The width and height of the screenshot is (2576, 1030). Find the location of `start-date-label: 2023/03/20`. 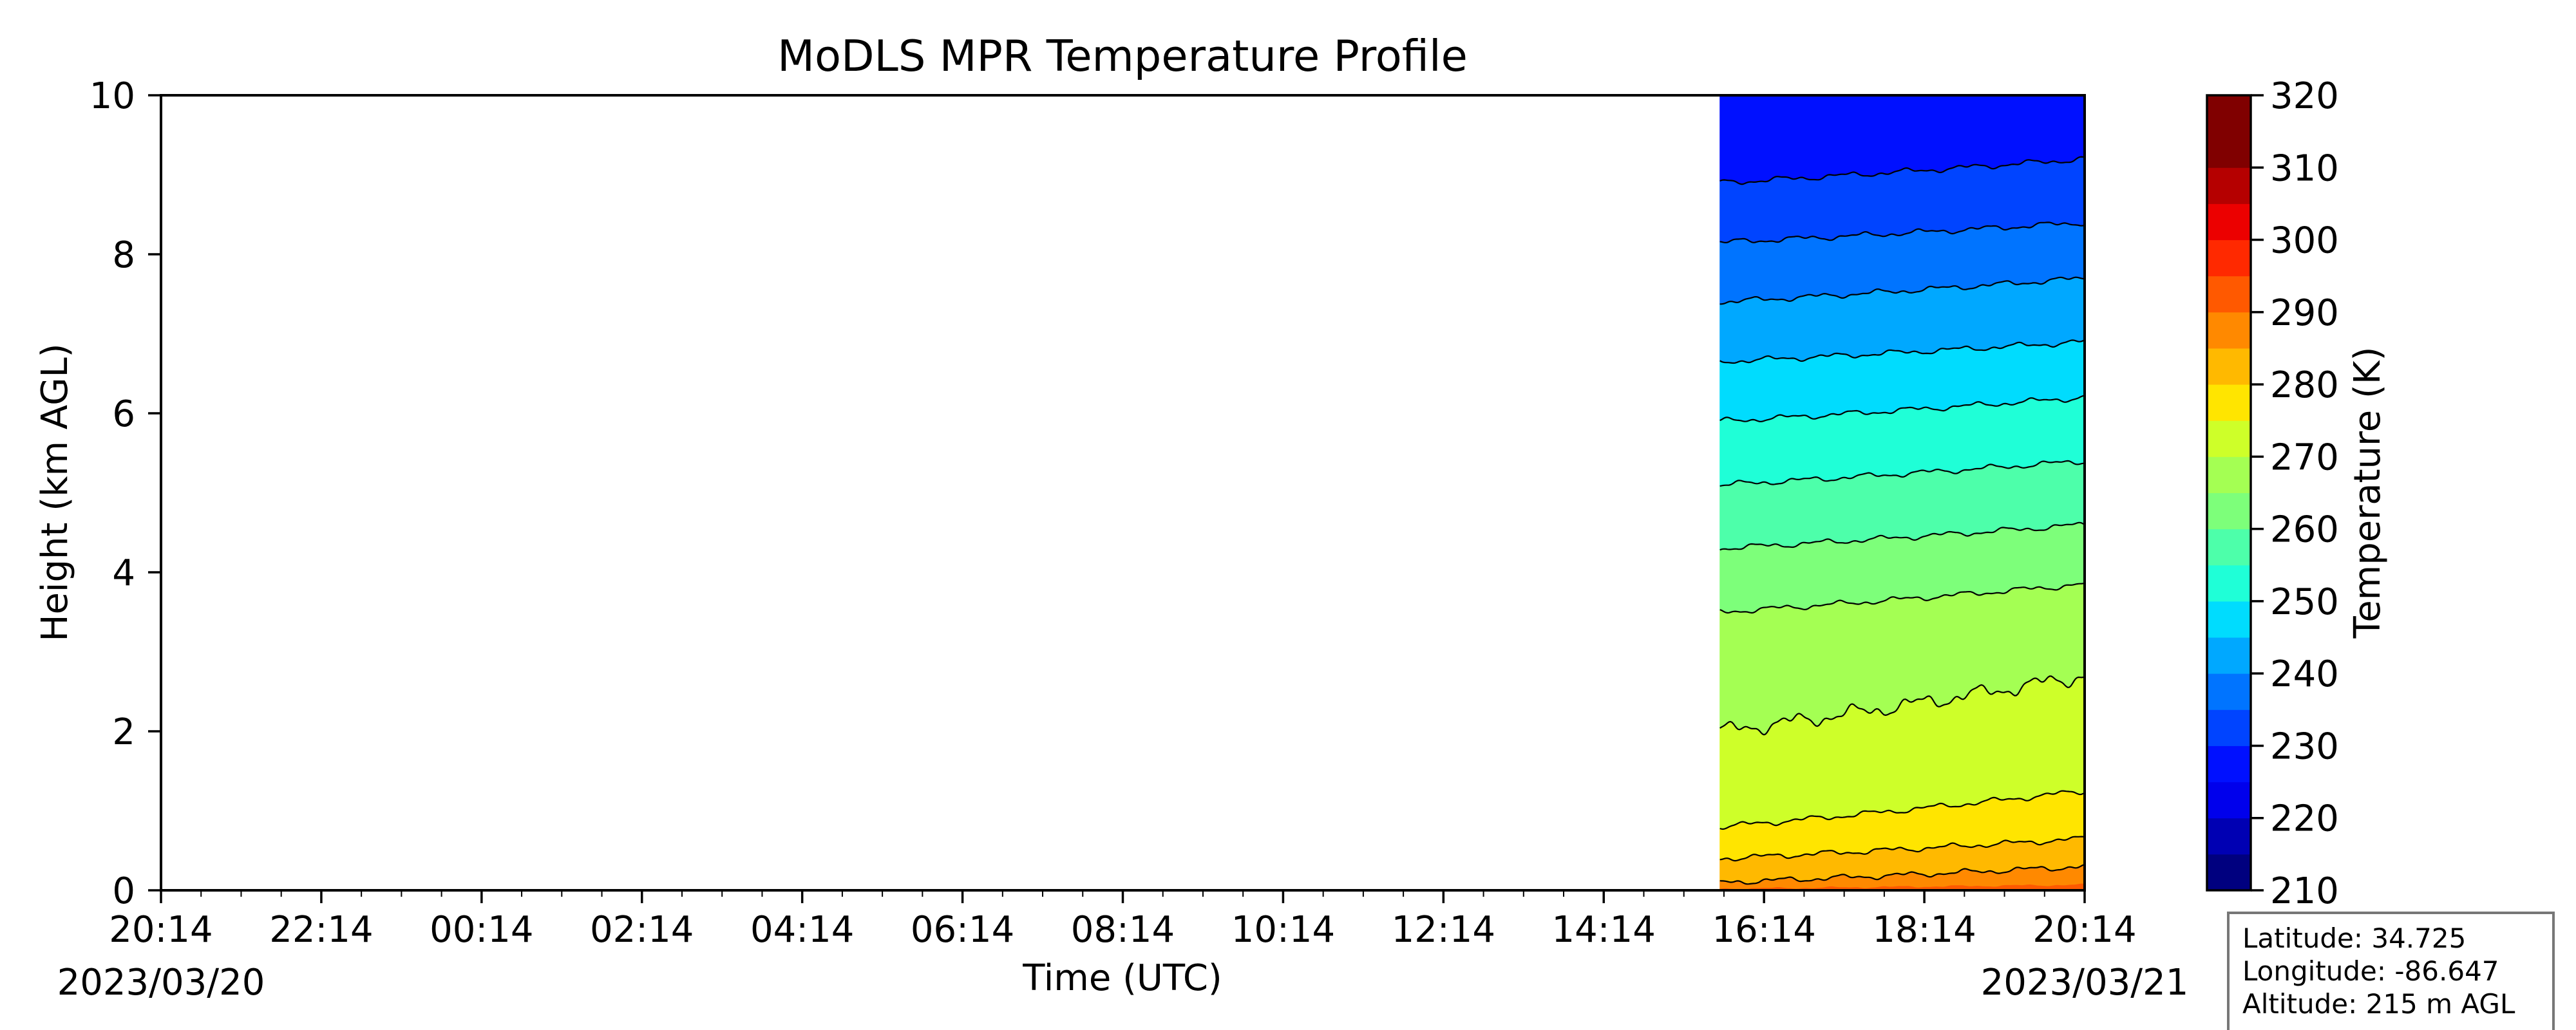

start-date-label: 2023/03/20 is located at coordinates (161, 983).